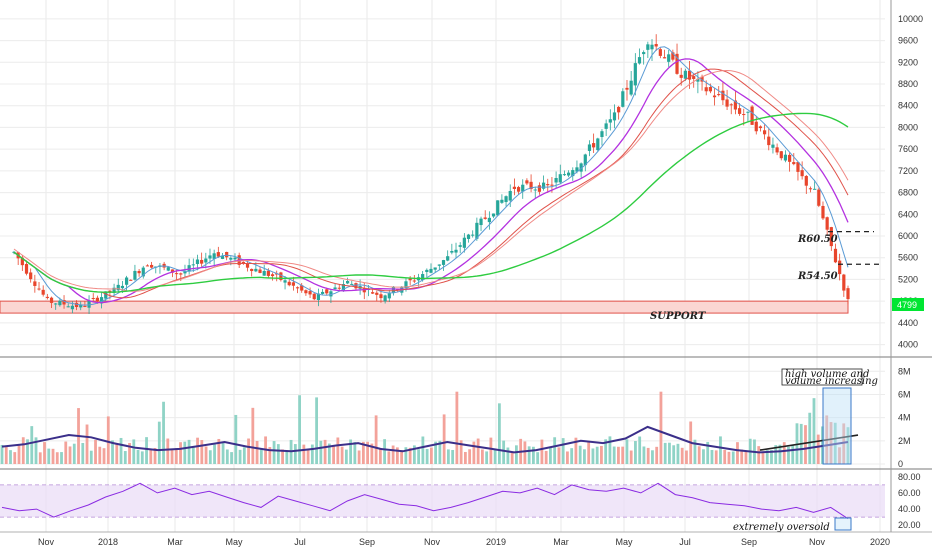  What do you see at coordinates (908, 41) in the screenshot?
I see `price-tick-label: 9600` at bounding box center [908, 41].